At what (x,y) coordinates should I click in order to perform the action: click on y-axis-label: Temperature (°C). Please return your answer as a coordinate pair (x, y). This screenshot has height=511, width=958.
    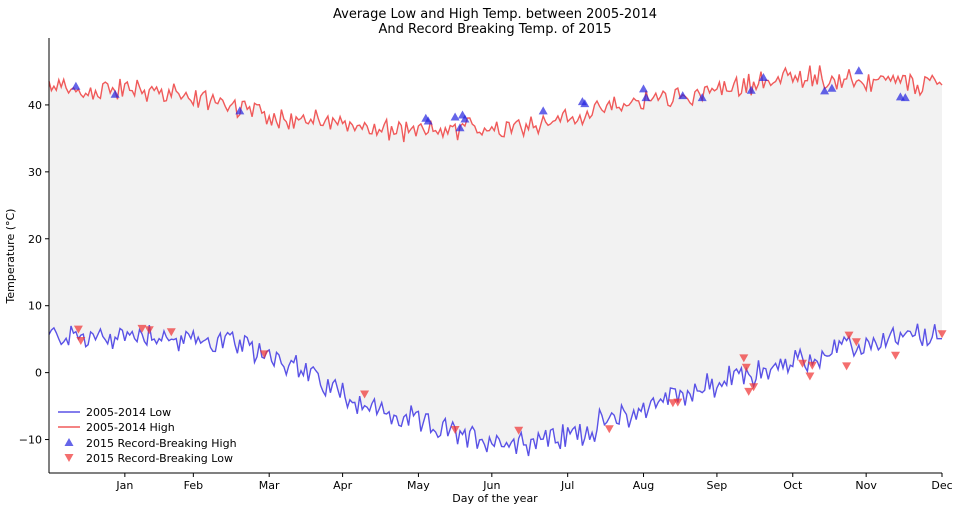
    Looking at the image, I should click on (10, 257).